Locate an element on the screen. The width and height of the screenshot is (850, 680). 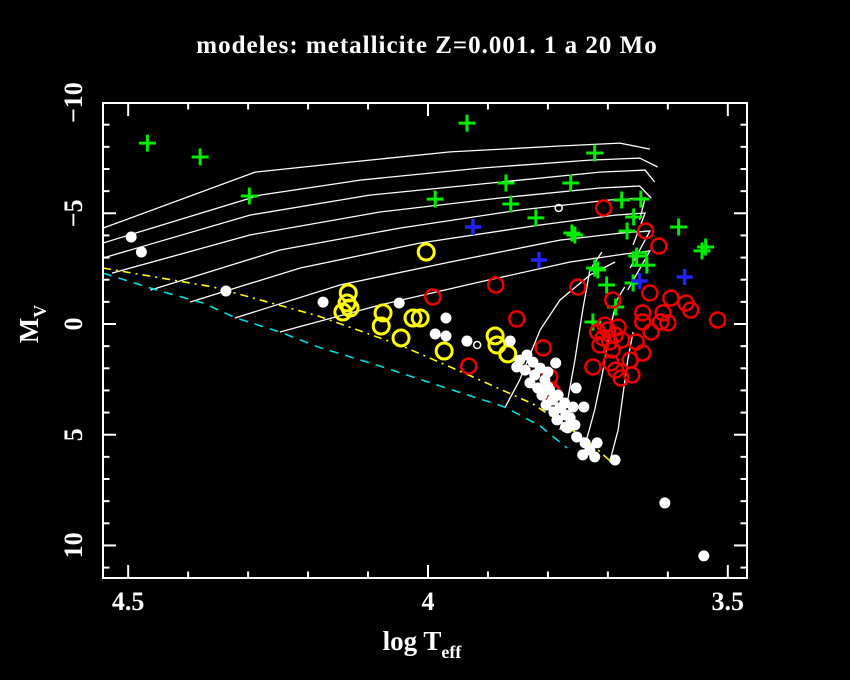
y-tick-label: −10 is located at coordinates (73, 102).